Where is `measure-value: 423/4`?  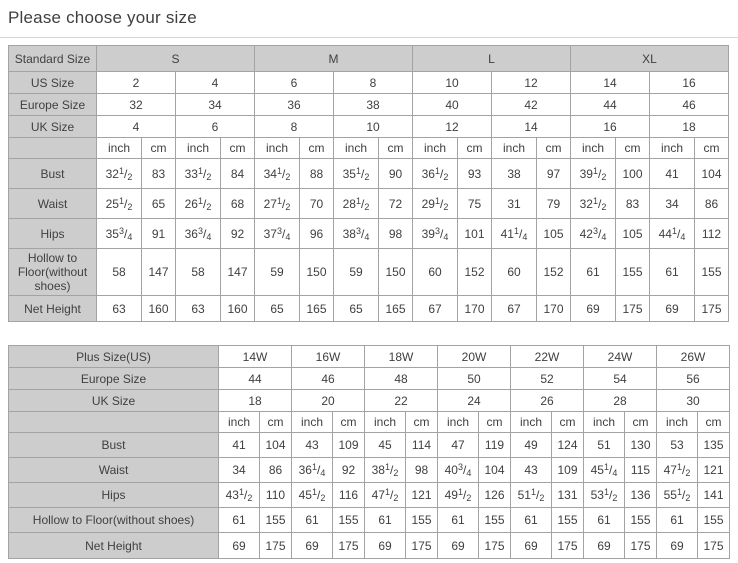 measure-value: 423/4 is located at coordinates (593, 233).